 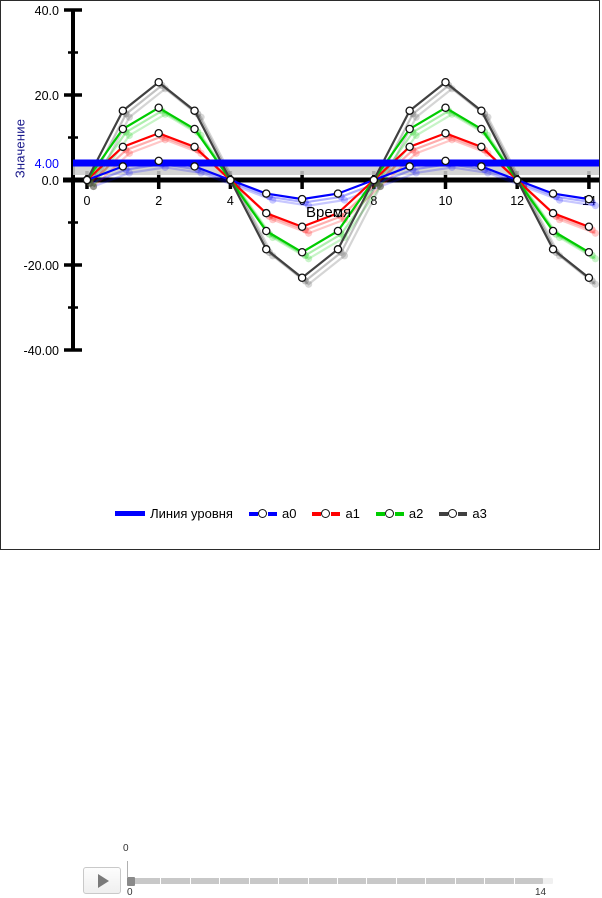 I want to click on slider-max-label: 14, so click(x=541, y=892).